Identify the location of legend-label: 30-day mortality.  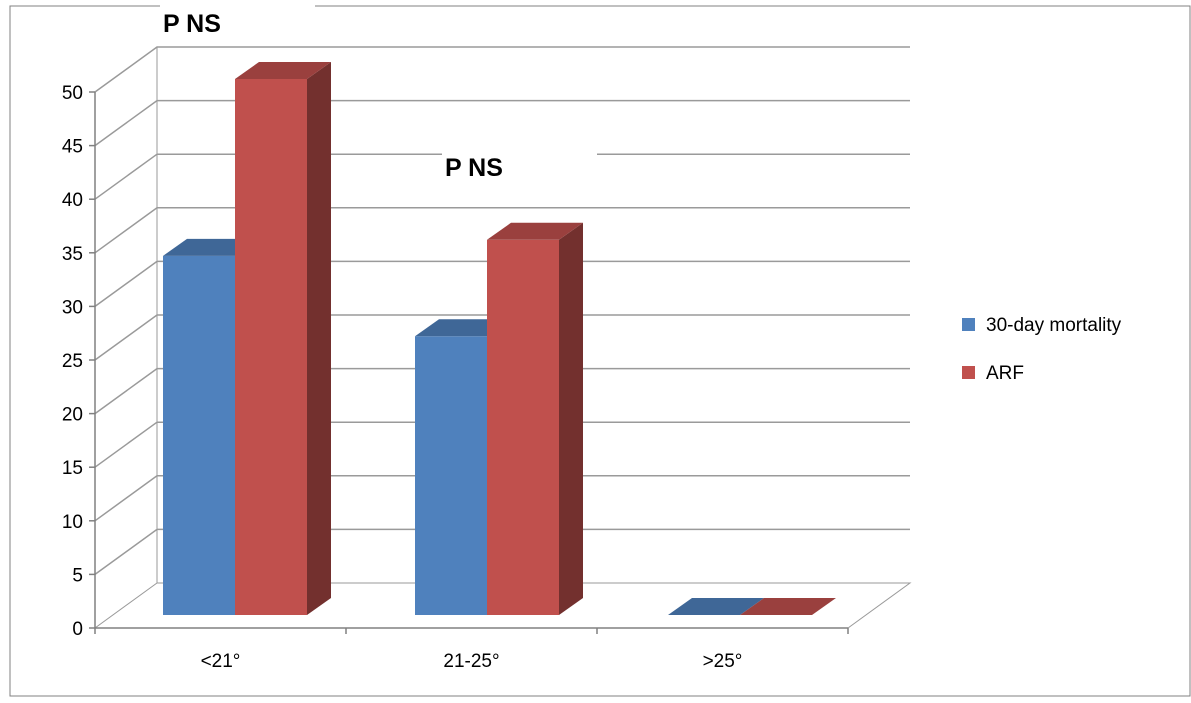
(1054, 325).